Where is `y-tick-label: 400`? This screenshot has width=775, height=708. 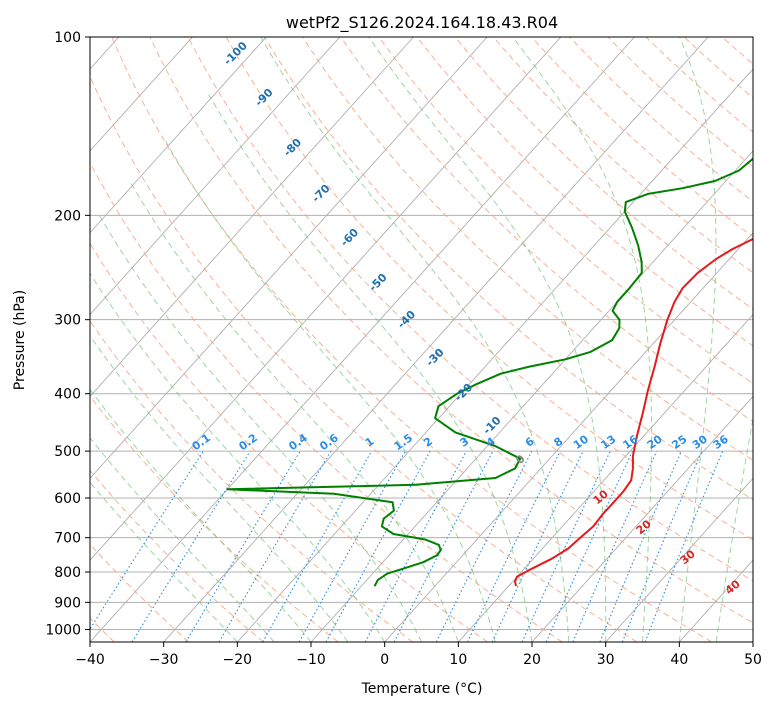 y-tick-label: 400 is located at coordinates (67, 395).